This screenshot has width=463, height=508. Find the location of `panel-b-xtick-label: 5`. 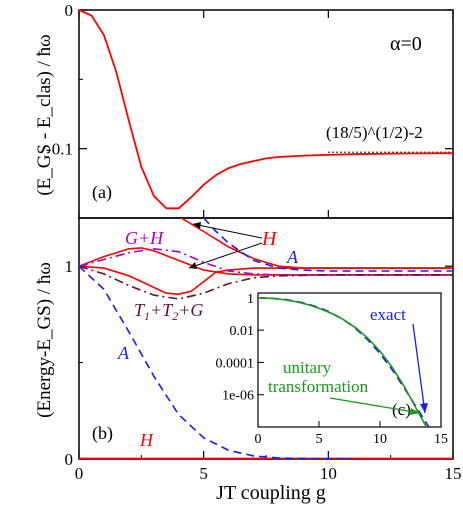

panel-b-xtick-label: 5 is located at coordinates (203, 473).